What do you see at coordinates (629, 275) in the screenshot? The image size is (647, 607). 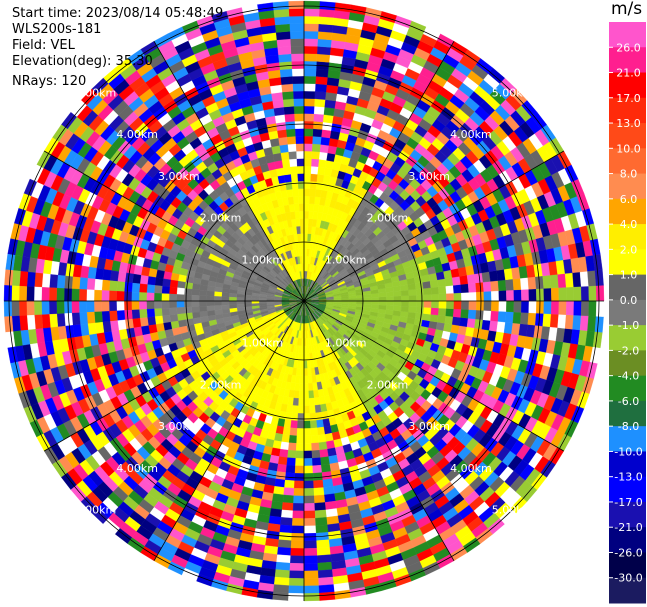 I see `colorbar-label: 1.0` at bounding box center [629, 275].